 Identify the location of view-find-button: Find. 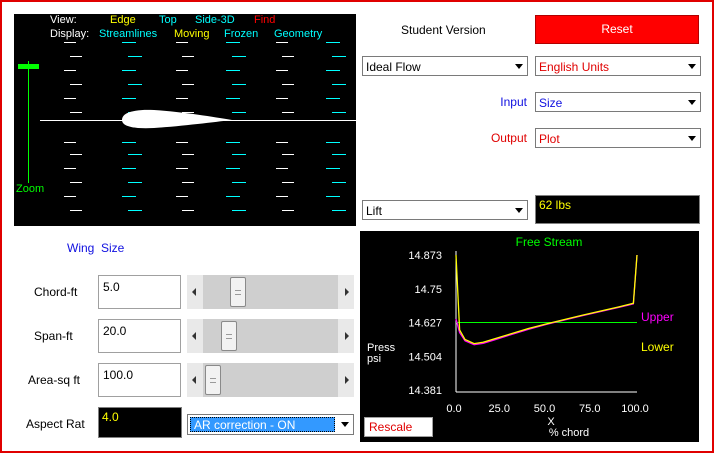
(265, 20).